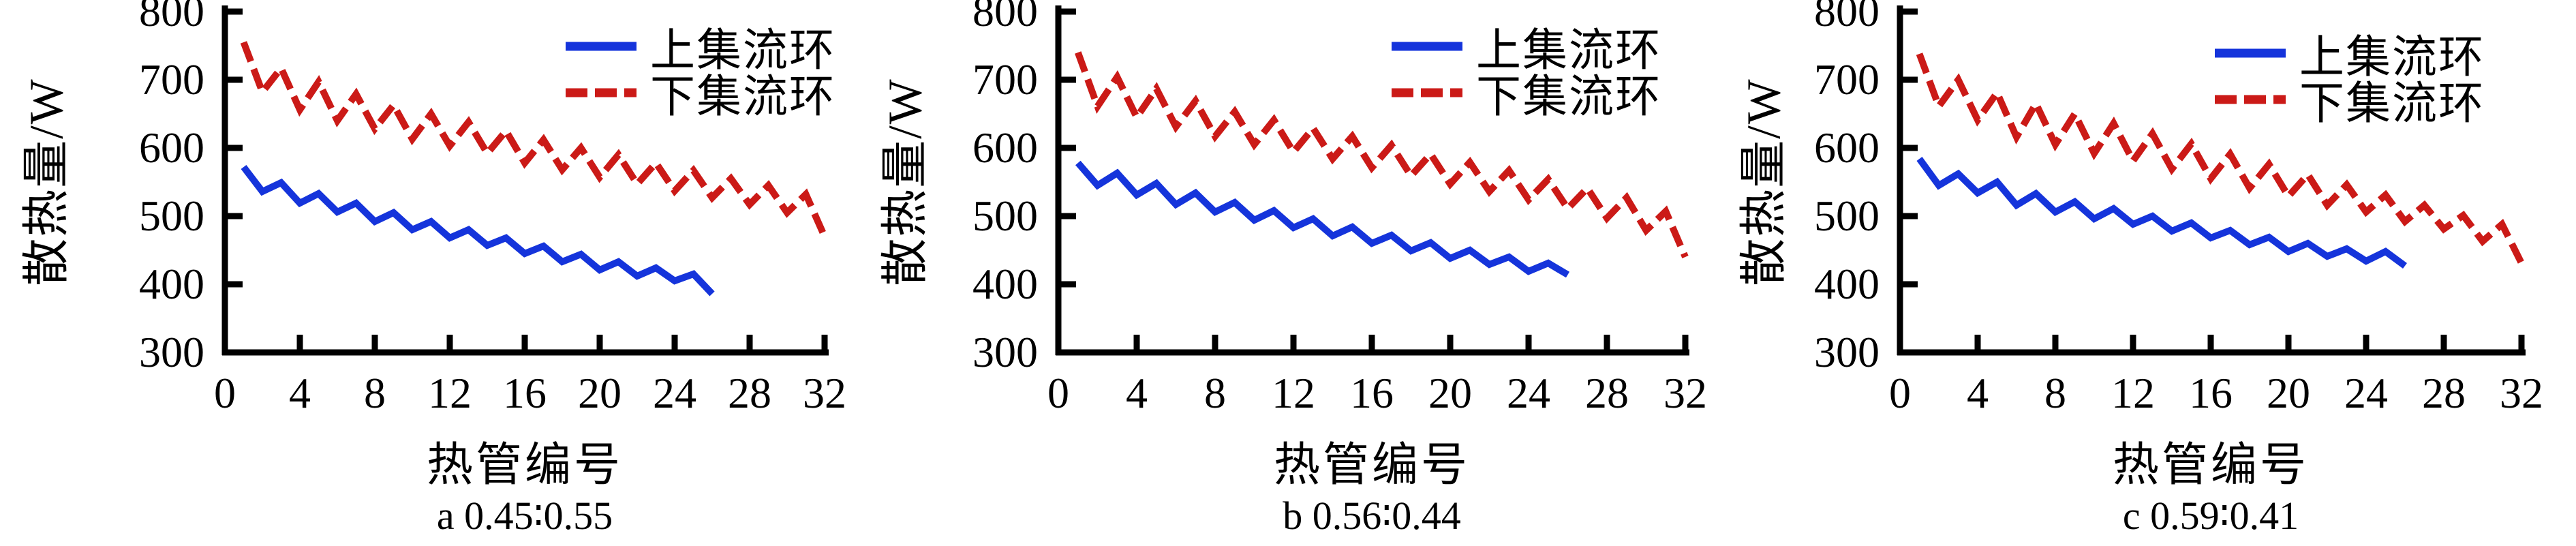 Image resolution: width=2576 pixels, height=546 pixels. What do you see at coordinates (2210, 516) in the screenshot?
I see `panel-caption: c 0.59∶0.41` at bounding box center [2210, 516].